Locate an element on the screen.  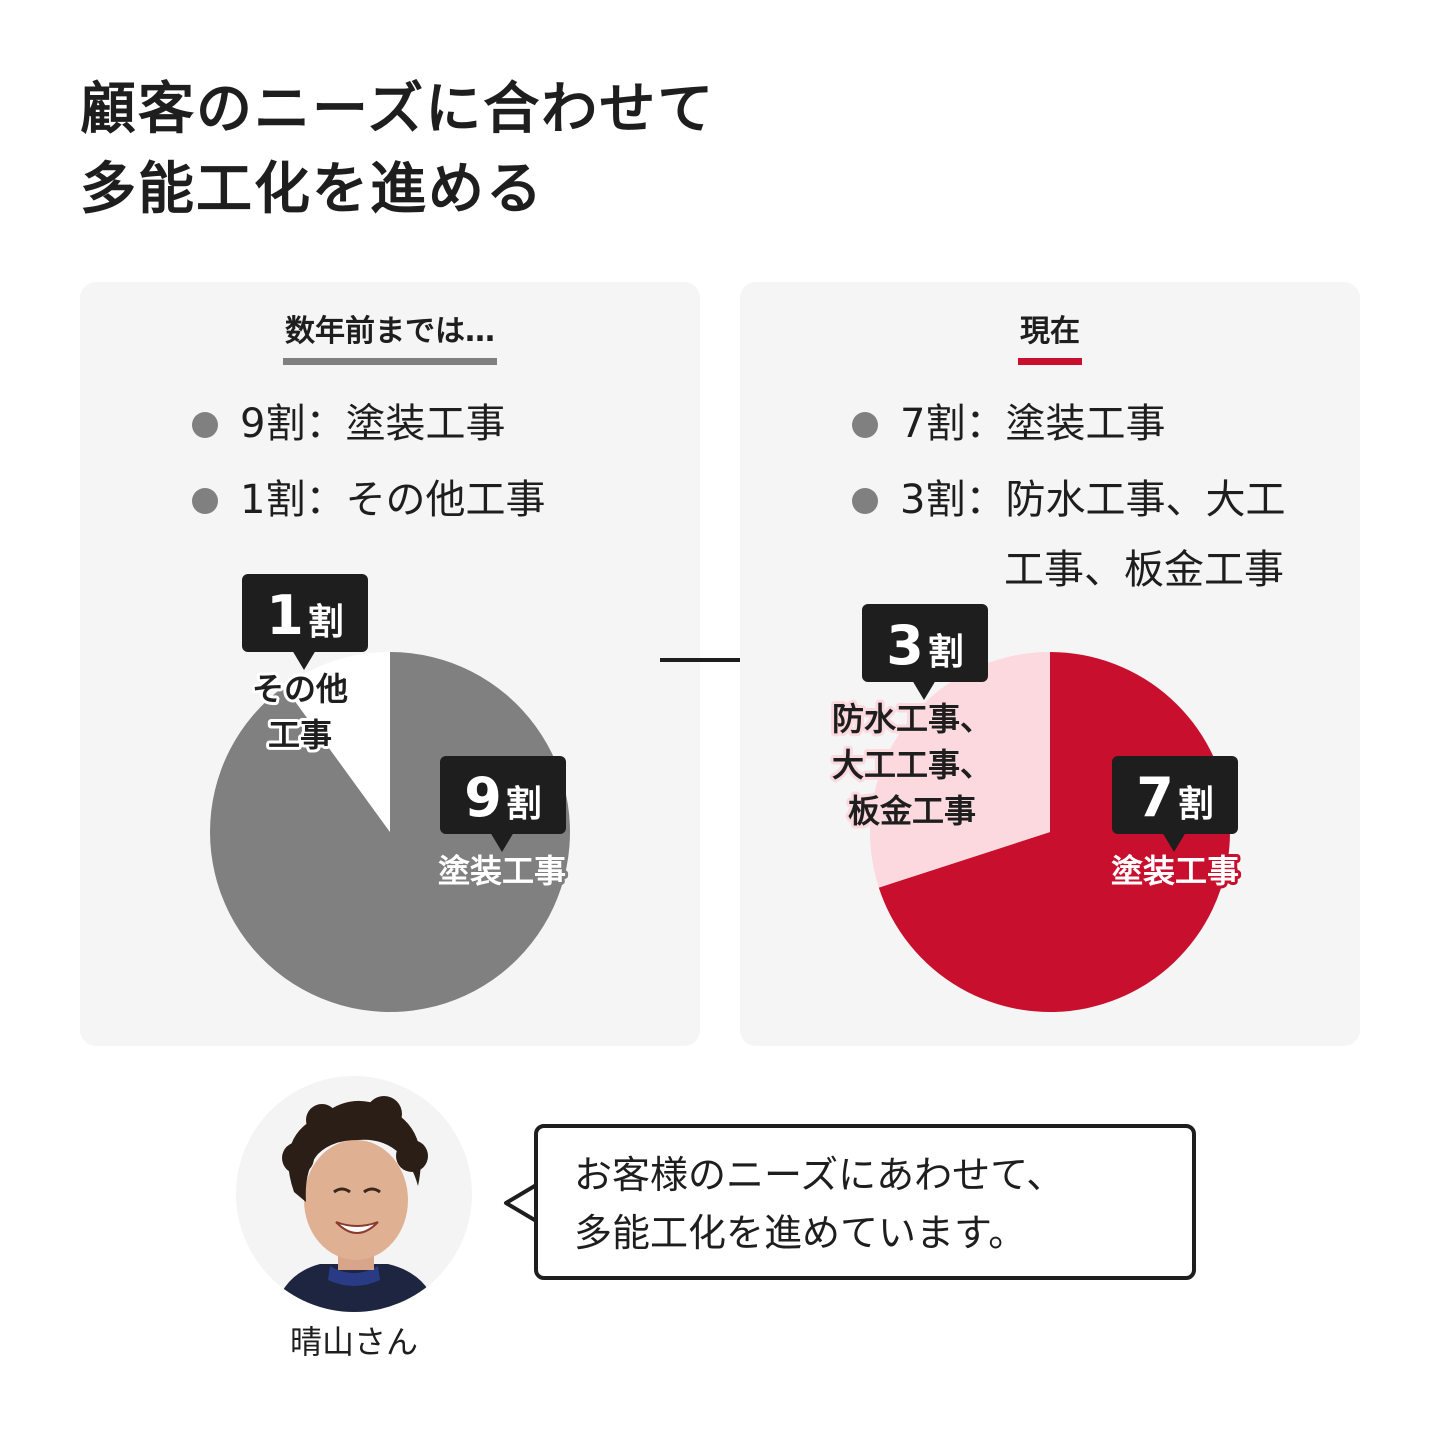
legend-before: 9割：塗装工事 1割：その他工事 is located at coordinates (368, 462).